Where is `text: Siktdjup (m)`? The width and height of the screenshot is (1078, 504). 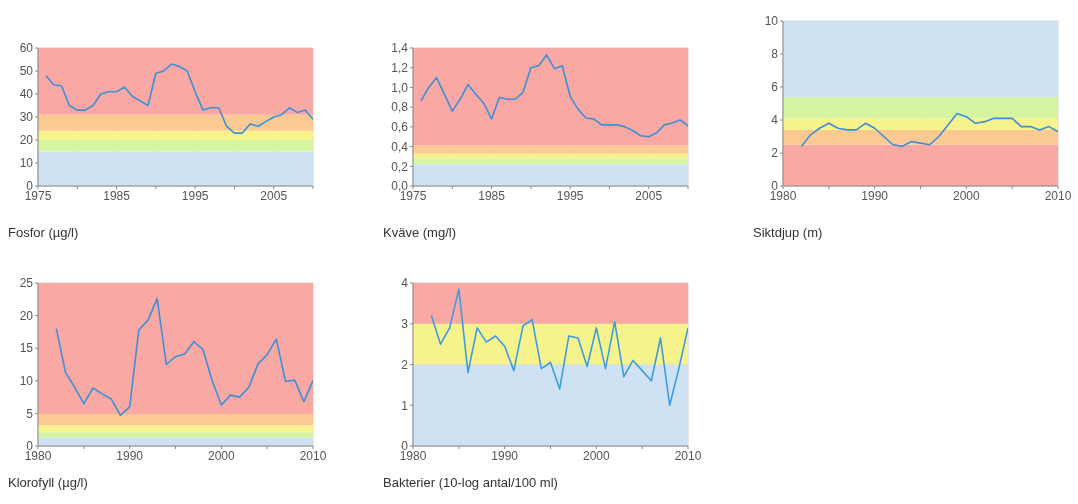 text: Siktdjup (m) is located at coordinates (788, 232).